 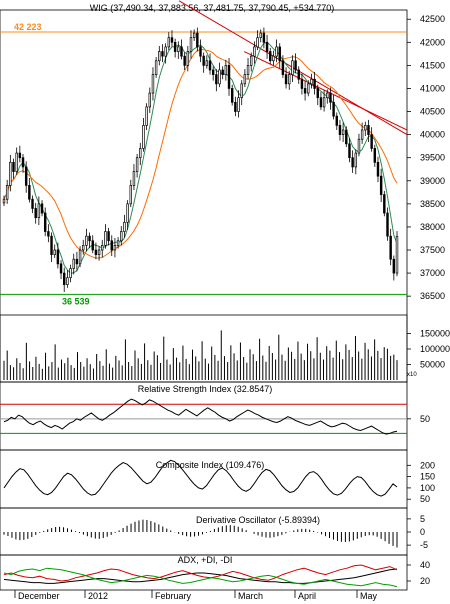 I want to click on volume-axis-ticks: 150000 100000 50000, so click(x=428, y=349).